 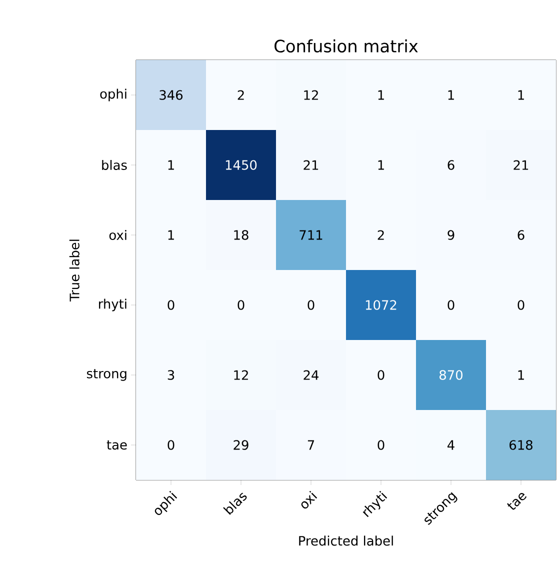 What do you see at coordinates (309, 499) in the screenshot?
I see `x-tick-label: oxi` at bounding box center [309, 499].